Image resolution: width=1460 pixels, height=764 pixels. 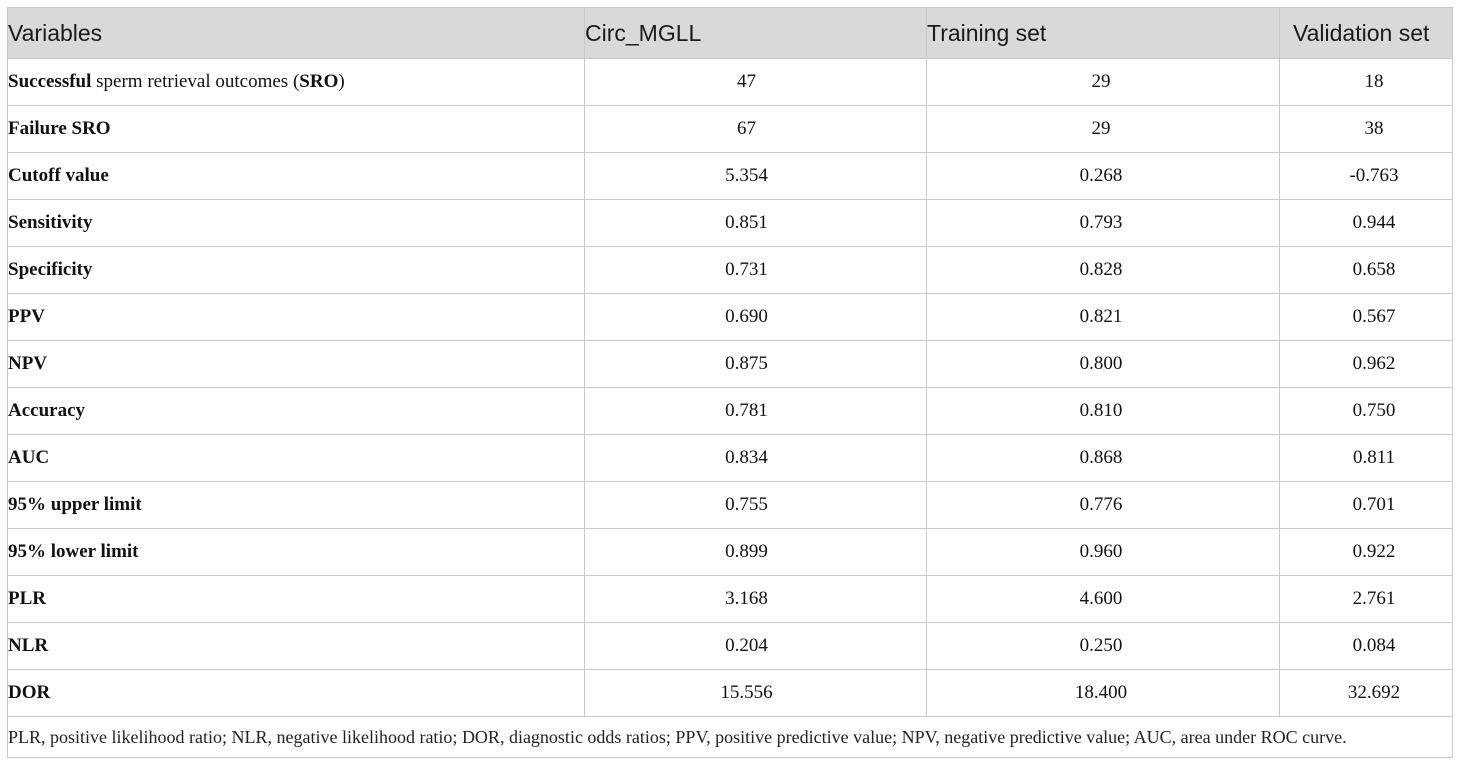 I want to click on cell-training-set: 0.250, so click(x=1103, y=646).